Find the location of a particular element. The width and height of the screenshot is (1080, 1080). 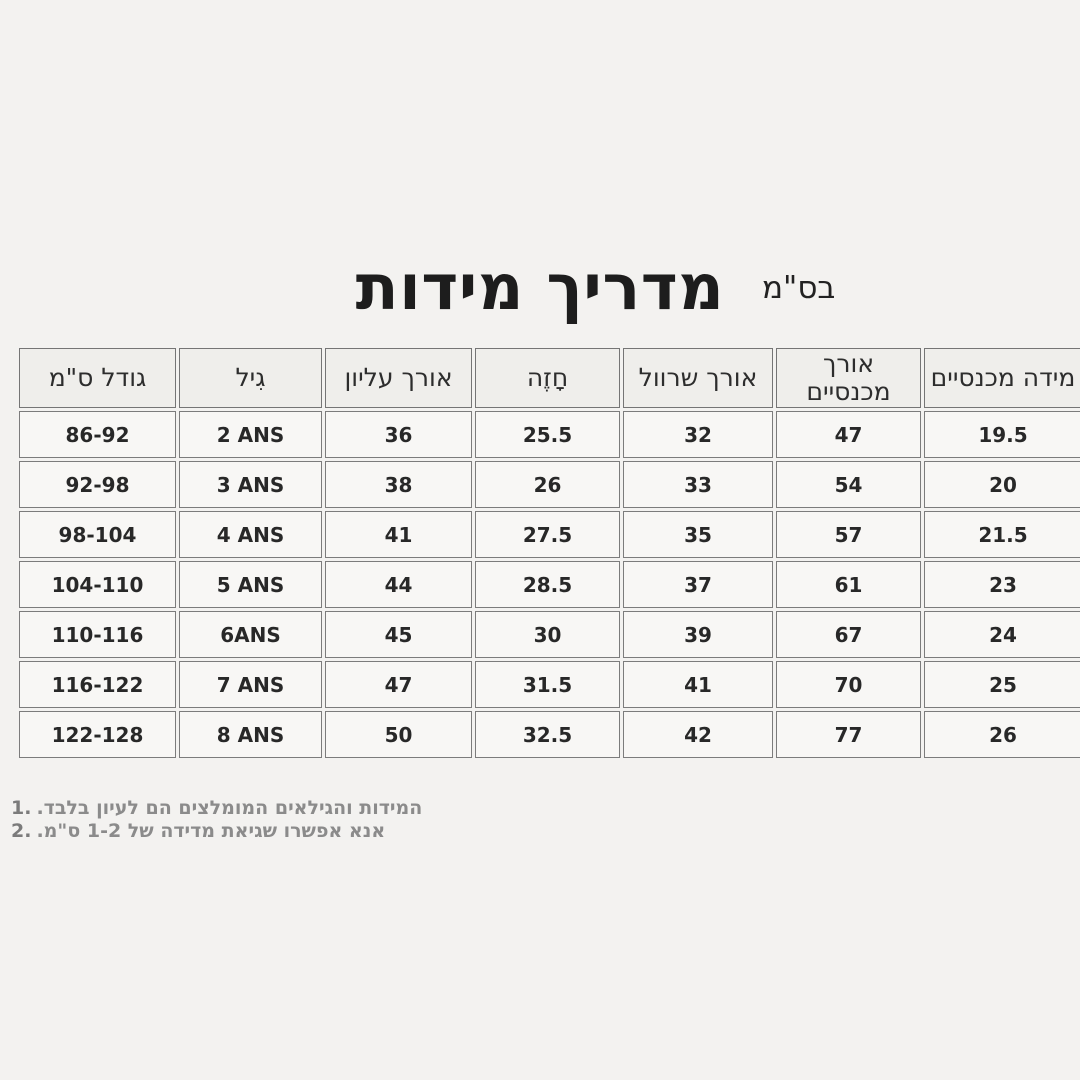

table-row: 98-104 4 ANS 41 27.5 35 57 21.5 is located at coordinates (549, 534).